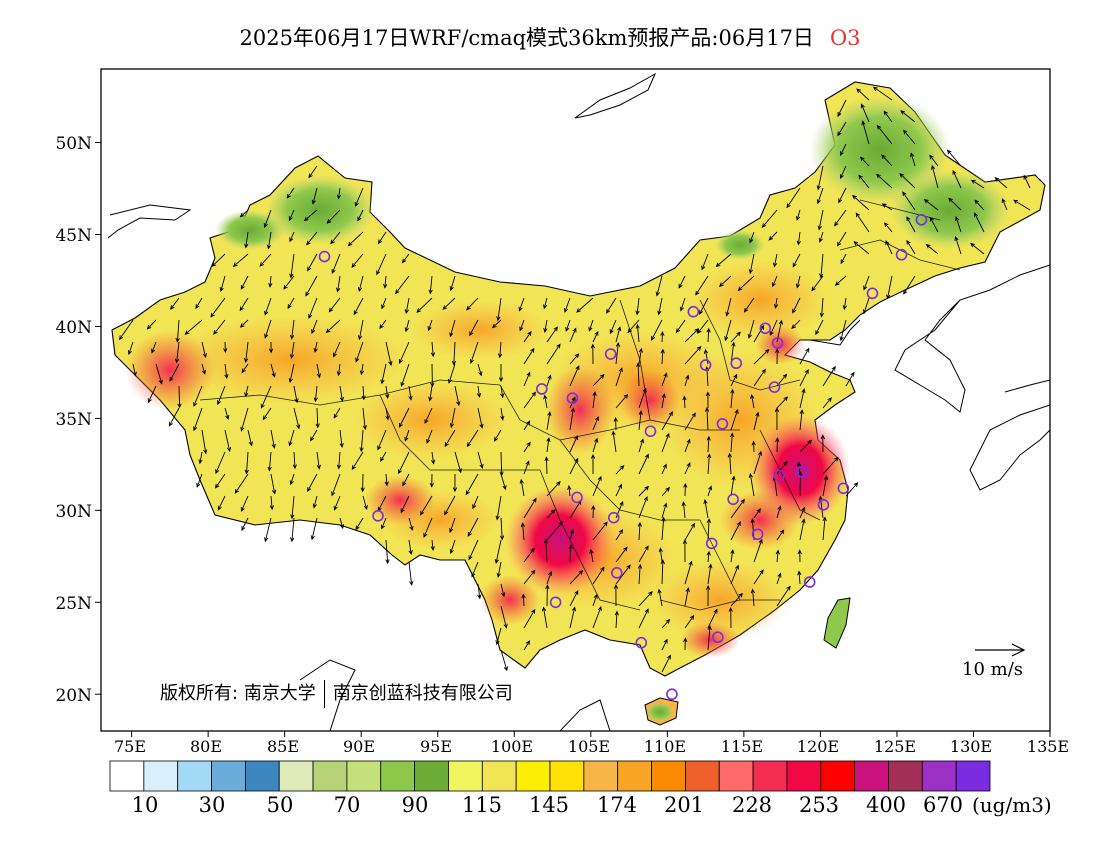  I want to click on lon-label-125e: 125E, so click(895, 746).